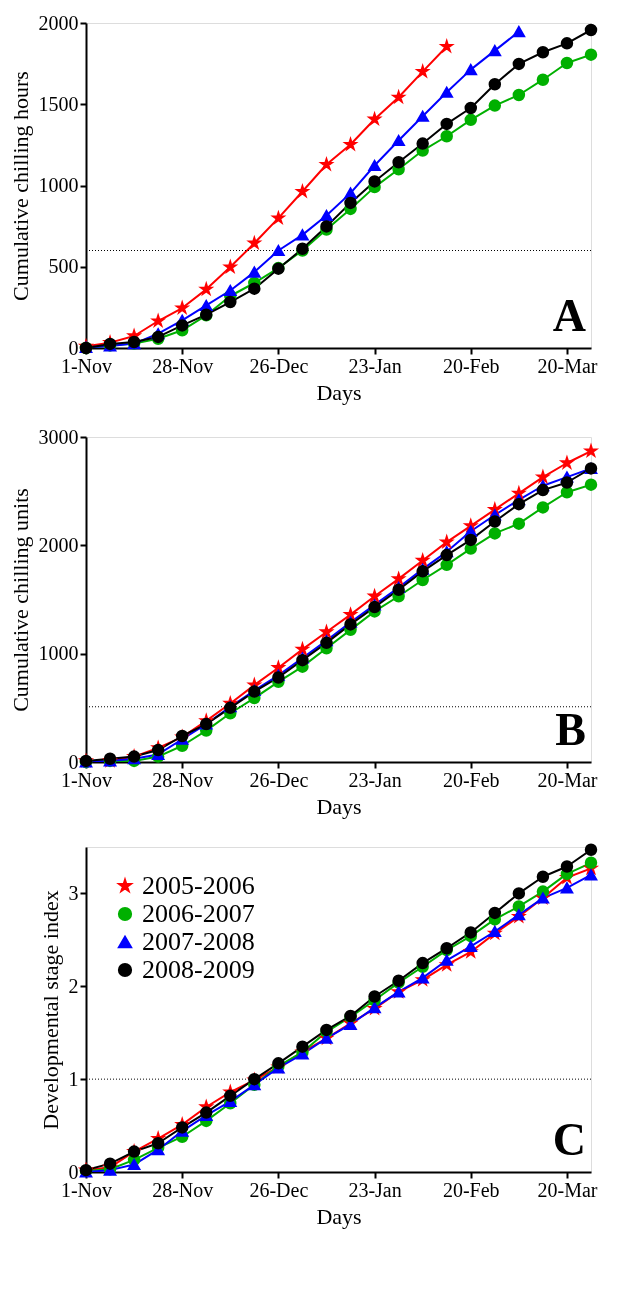  Describe the element at coordinates (570, 729) in the screenshot. I see `annotation: B` at that location.